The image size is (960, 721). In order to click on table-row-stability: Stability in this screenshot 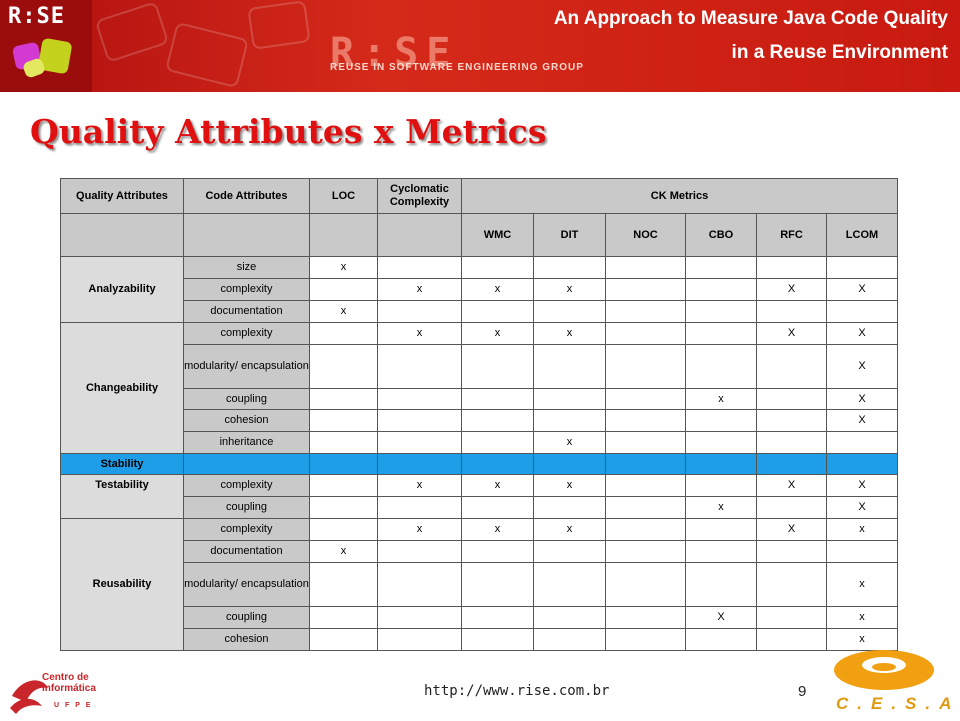, I will do `click(479, 464)`.